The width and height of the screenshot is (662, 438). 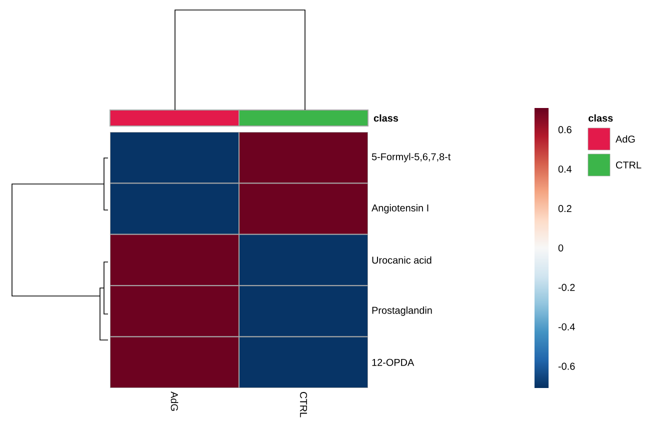 What do you see at coordinates (566, 326) in the screenshot?
I see `color-bar-label: -0.4` at bounding box center [566, 326].